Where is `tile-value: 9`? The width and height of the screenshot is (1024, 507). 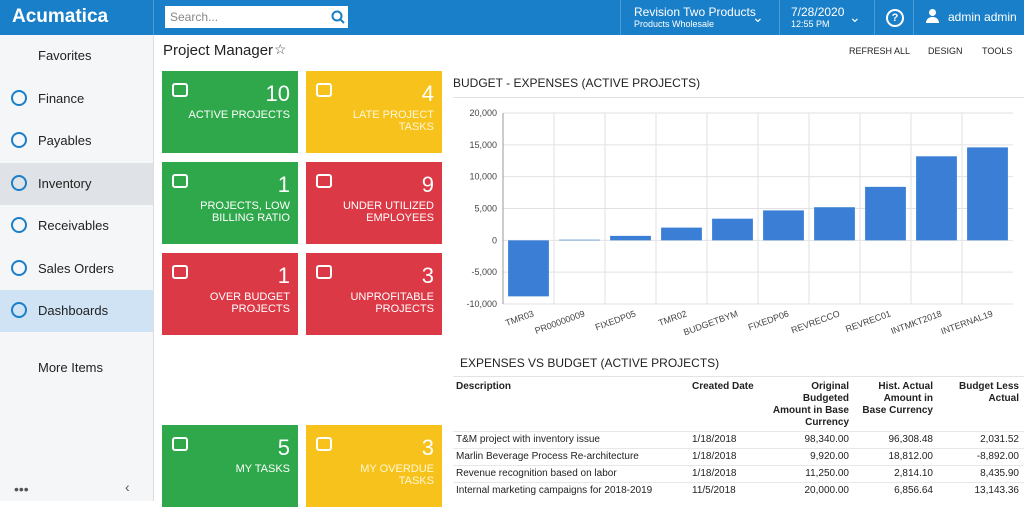 tile-value: 9 is located at coordinates (427, 184).